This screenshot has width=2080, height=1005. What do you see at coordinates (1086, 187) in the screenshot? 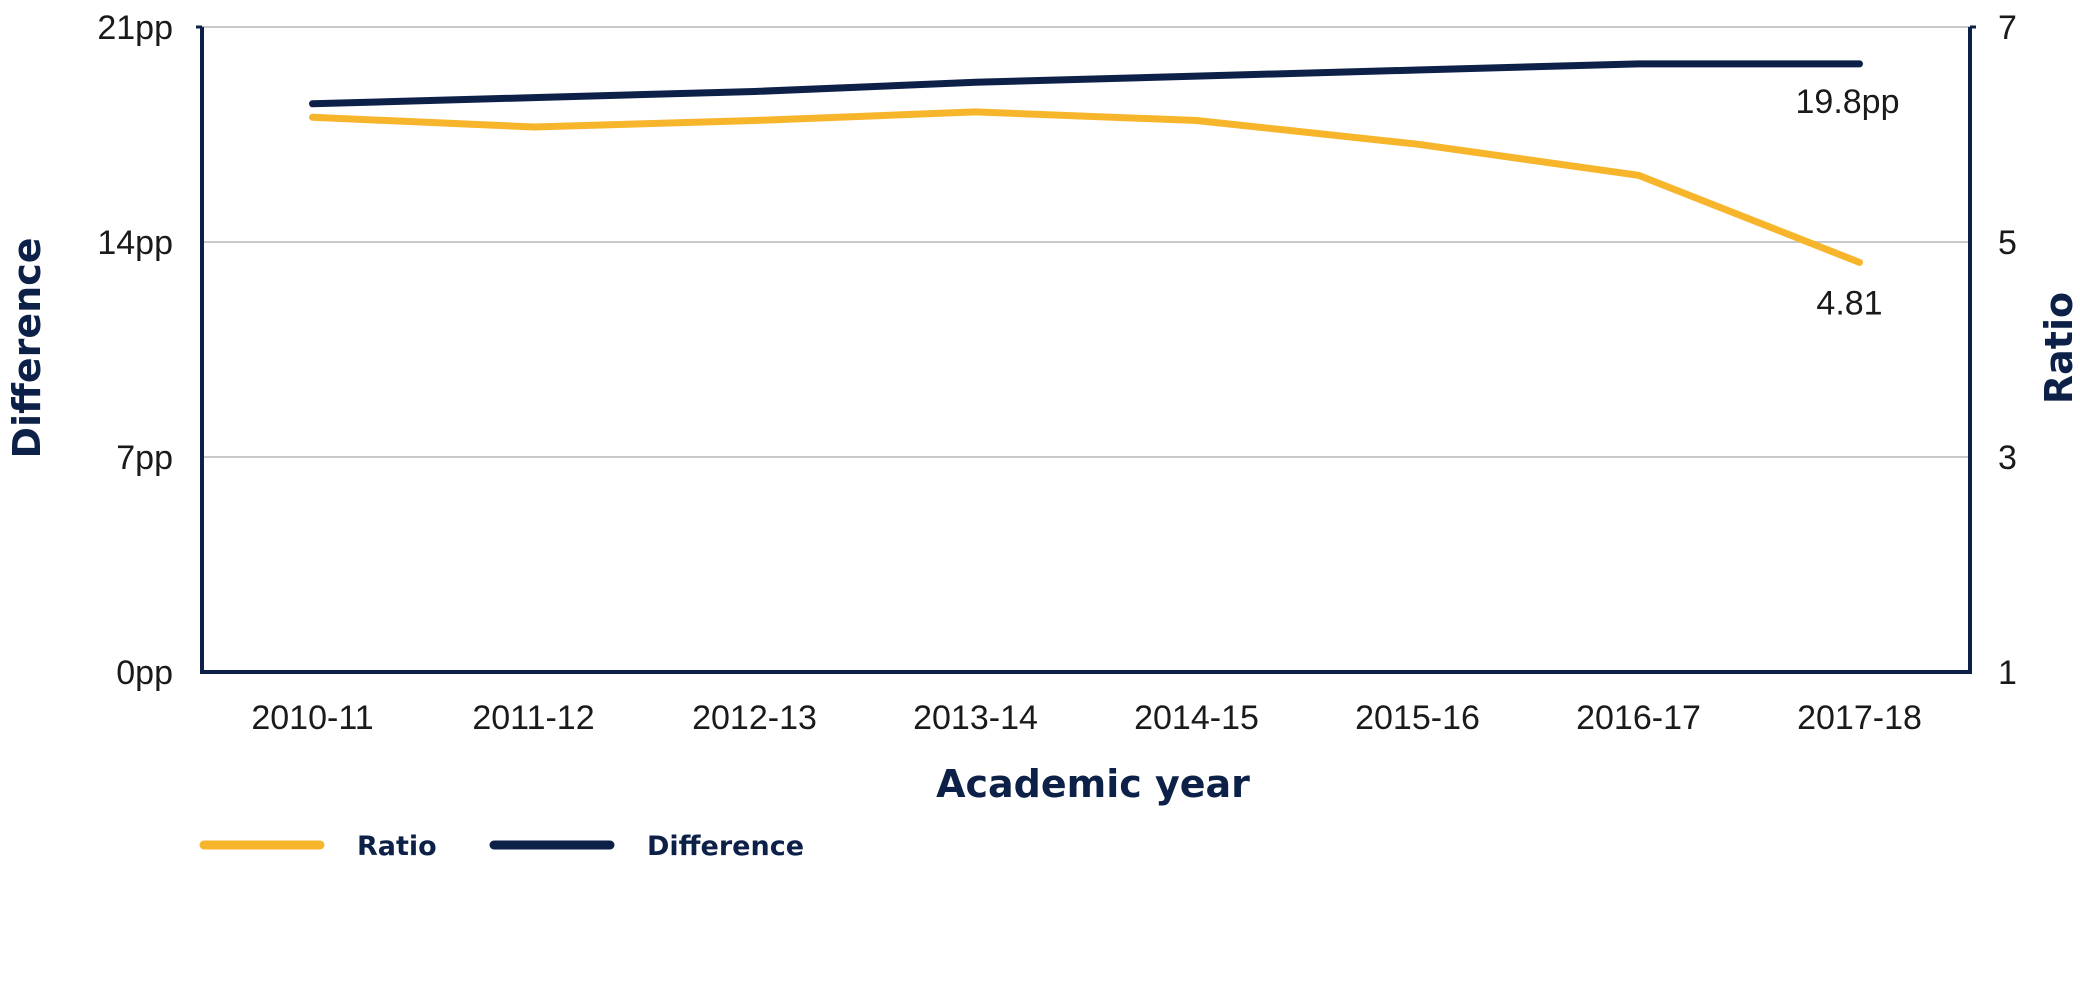
I see `series-line-ratio` at bounding box center [1086, 187].